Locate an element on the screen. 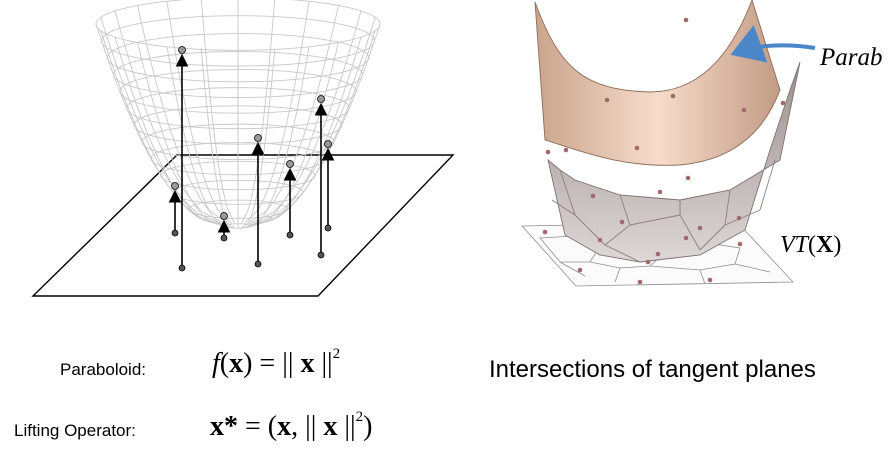 This screenshot has width=892, height=453. lifting-formula: x* = (x, || x ||2) is located at coordinates (291, 426).